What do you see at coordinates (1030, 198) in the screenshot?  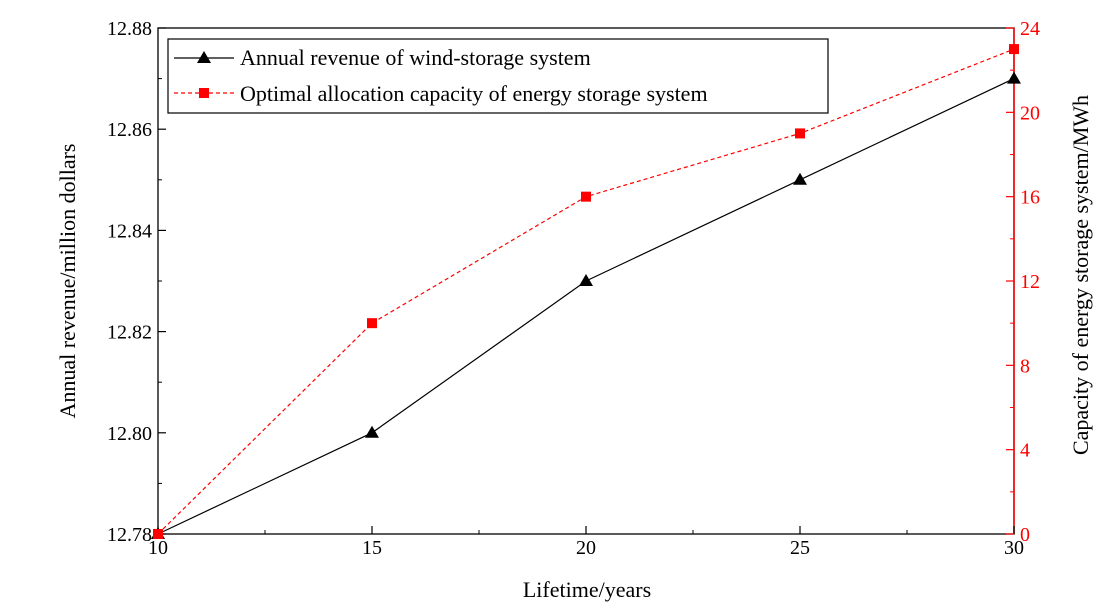 I see `y2-tick-label: 16` at bounding box center [1030, 198].